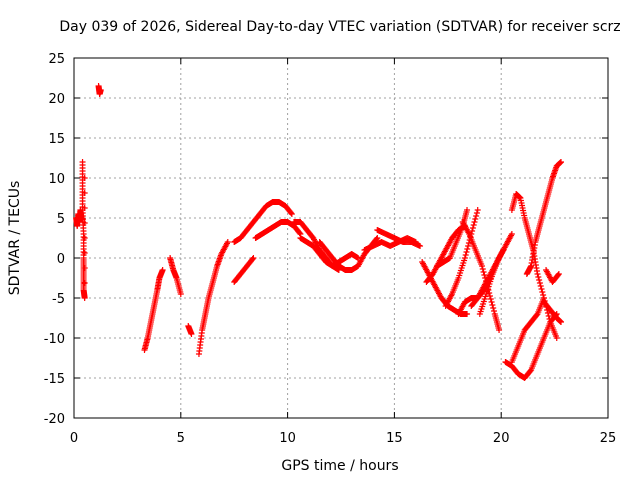 The image size is (640, 480). Describe the element at coordinates (54, 379) in the screenshot. I see `y-tick-label: -15` at that location.